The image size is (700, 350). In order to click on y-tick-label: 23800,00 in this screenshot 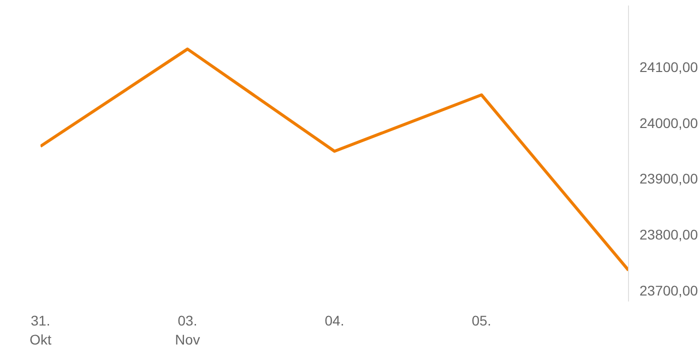, I will do `click(669, 234)`.